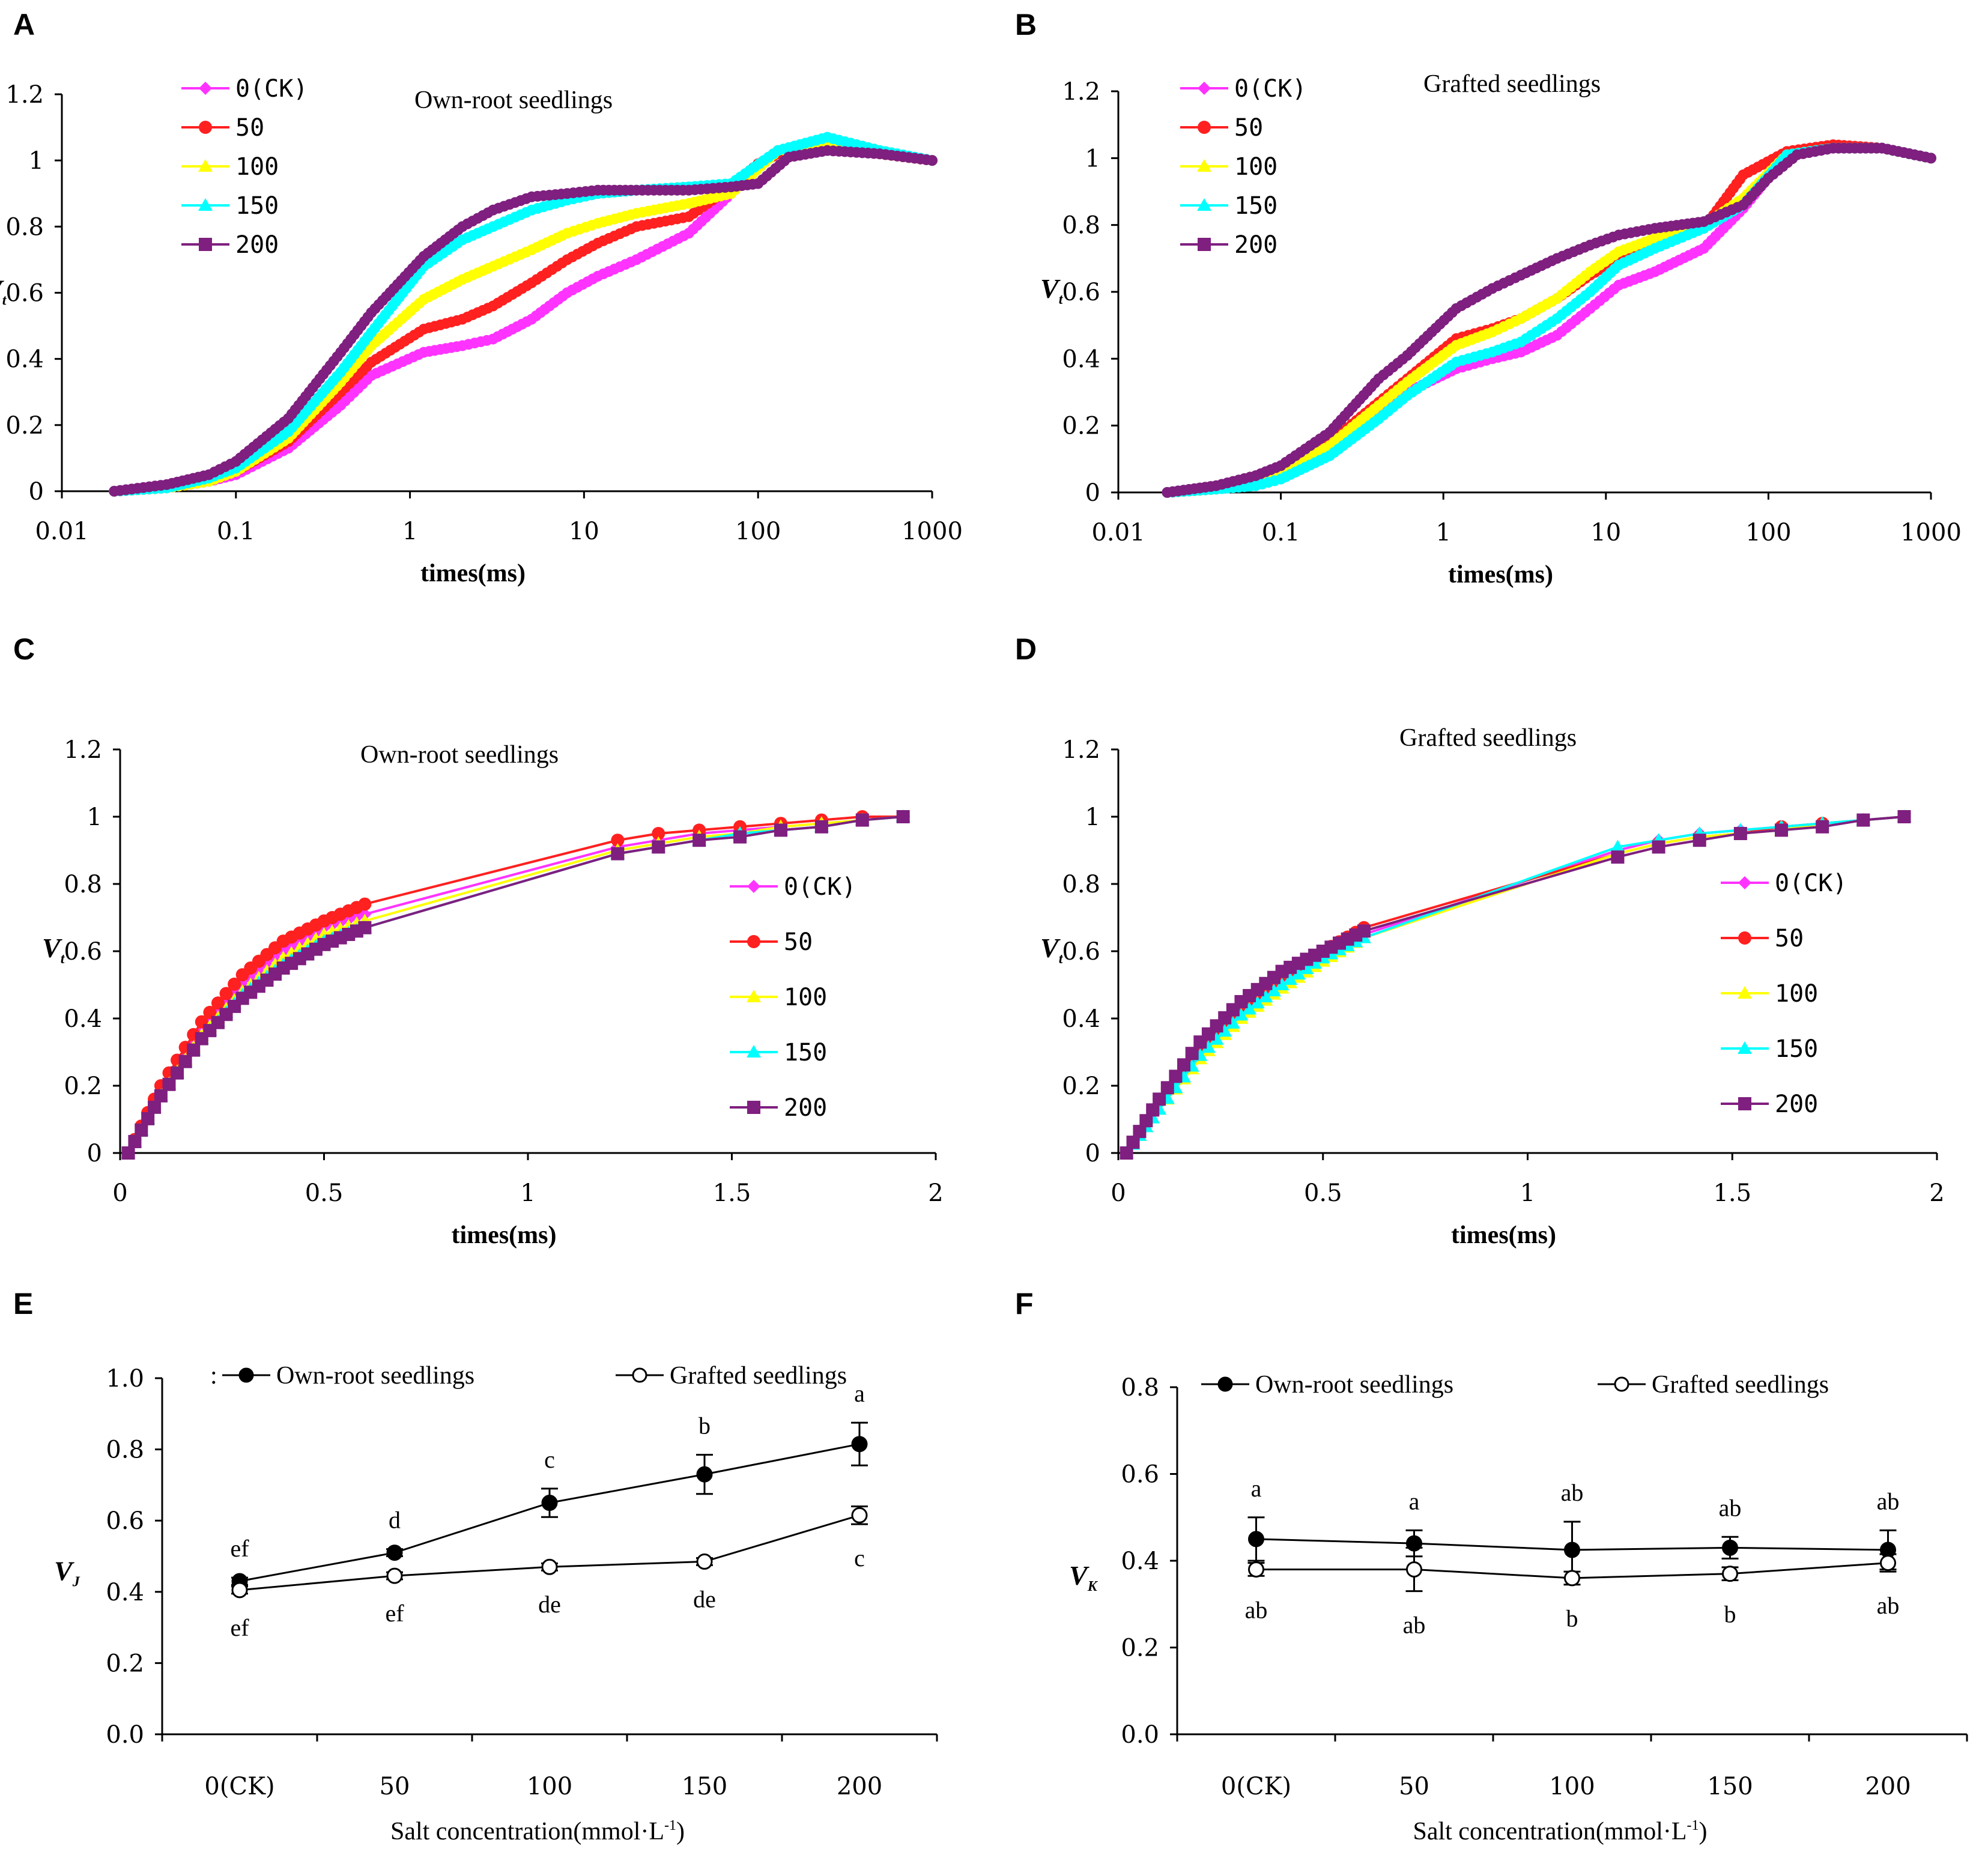  What do you see at coordinates (1796, 1049) in the screenshot?
I see `legend-label-150: 150` at bounding box center [1796, 1049].